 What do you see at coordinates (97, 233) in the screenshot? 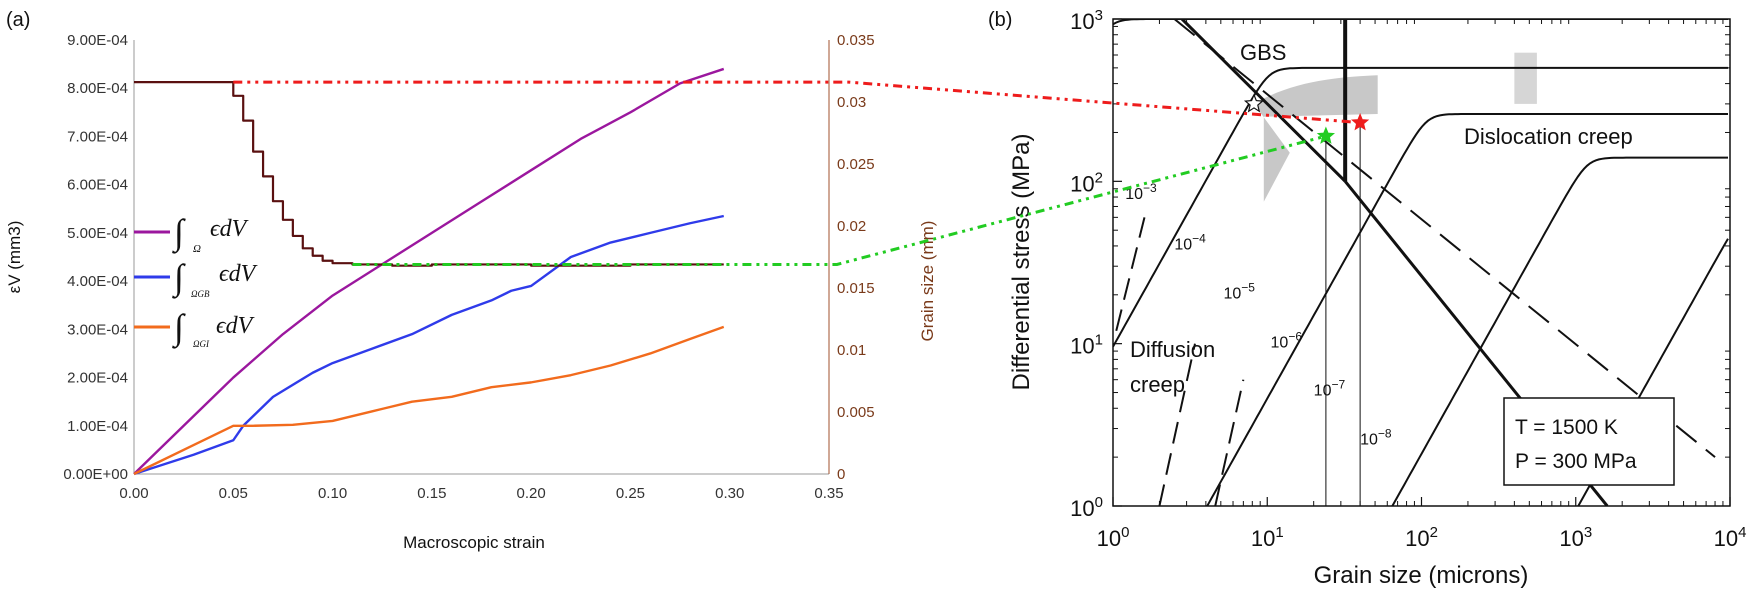
I see `y-tick-label: 5.00E-04` at bounding box center [97, 233].